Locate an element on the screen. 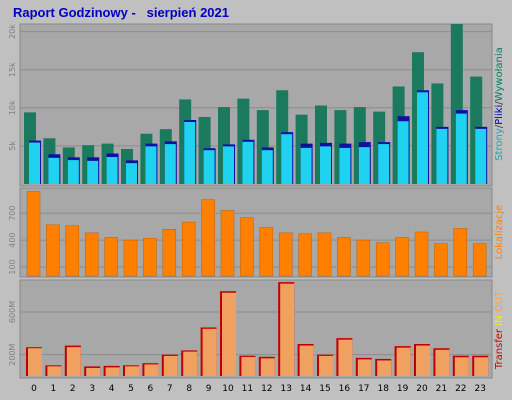 This screenshot has width=512, height=400. x-tick-label: 0 is located at coordinates (34, 389).